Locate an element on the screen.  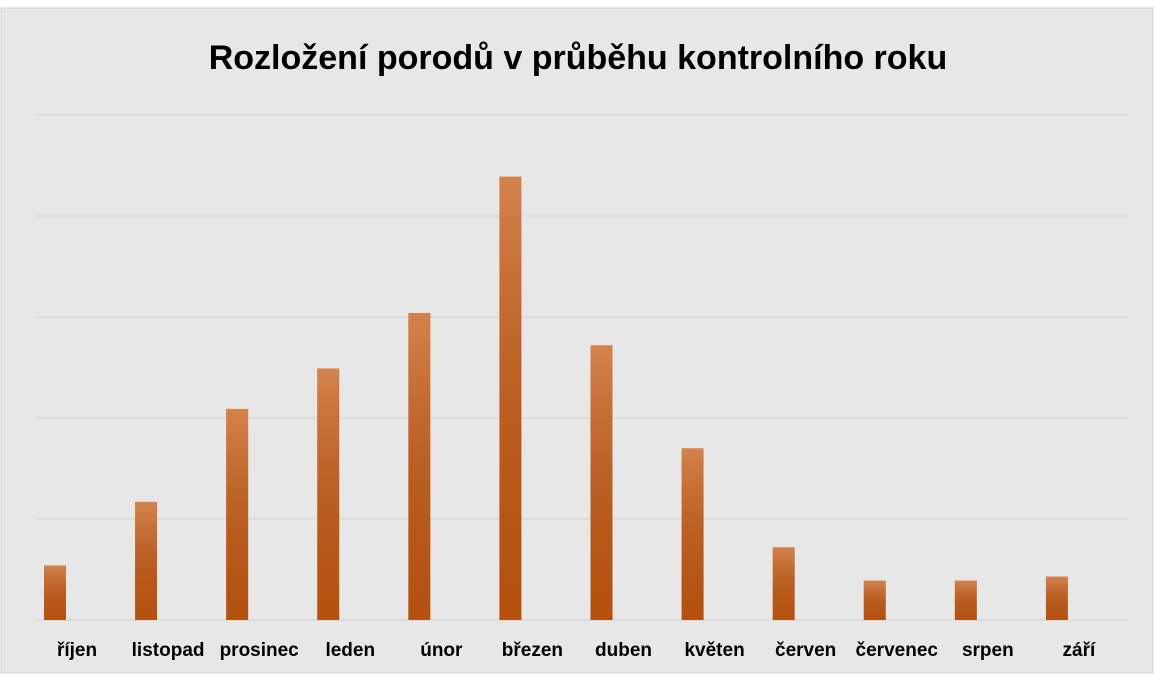
x-tick-label: září is located at coordinates (1079, 650).